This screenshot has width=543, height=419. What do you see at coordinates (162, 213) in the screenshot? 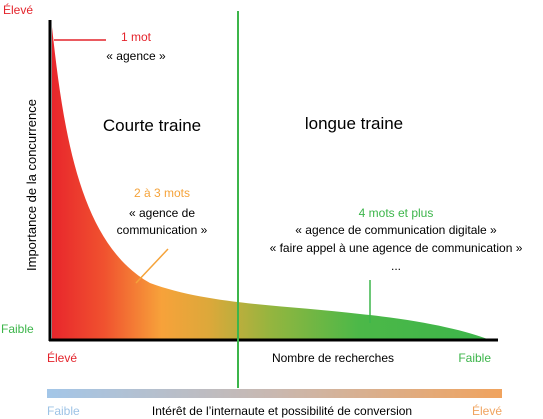
I see `two-three-words-example-1: « agence de` at bounding box center [162, 213].